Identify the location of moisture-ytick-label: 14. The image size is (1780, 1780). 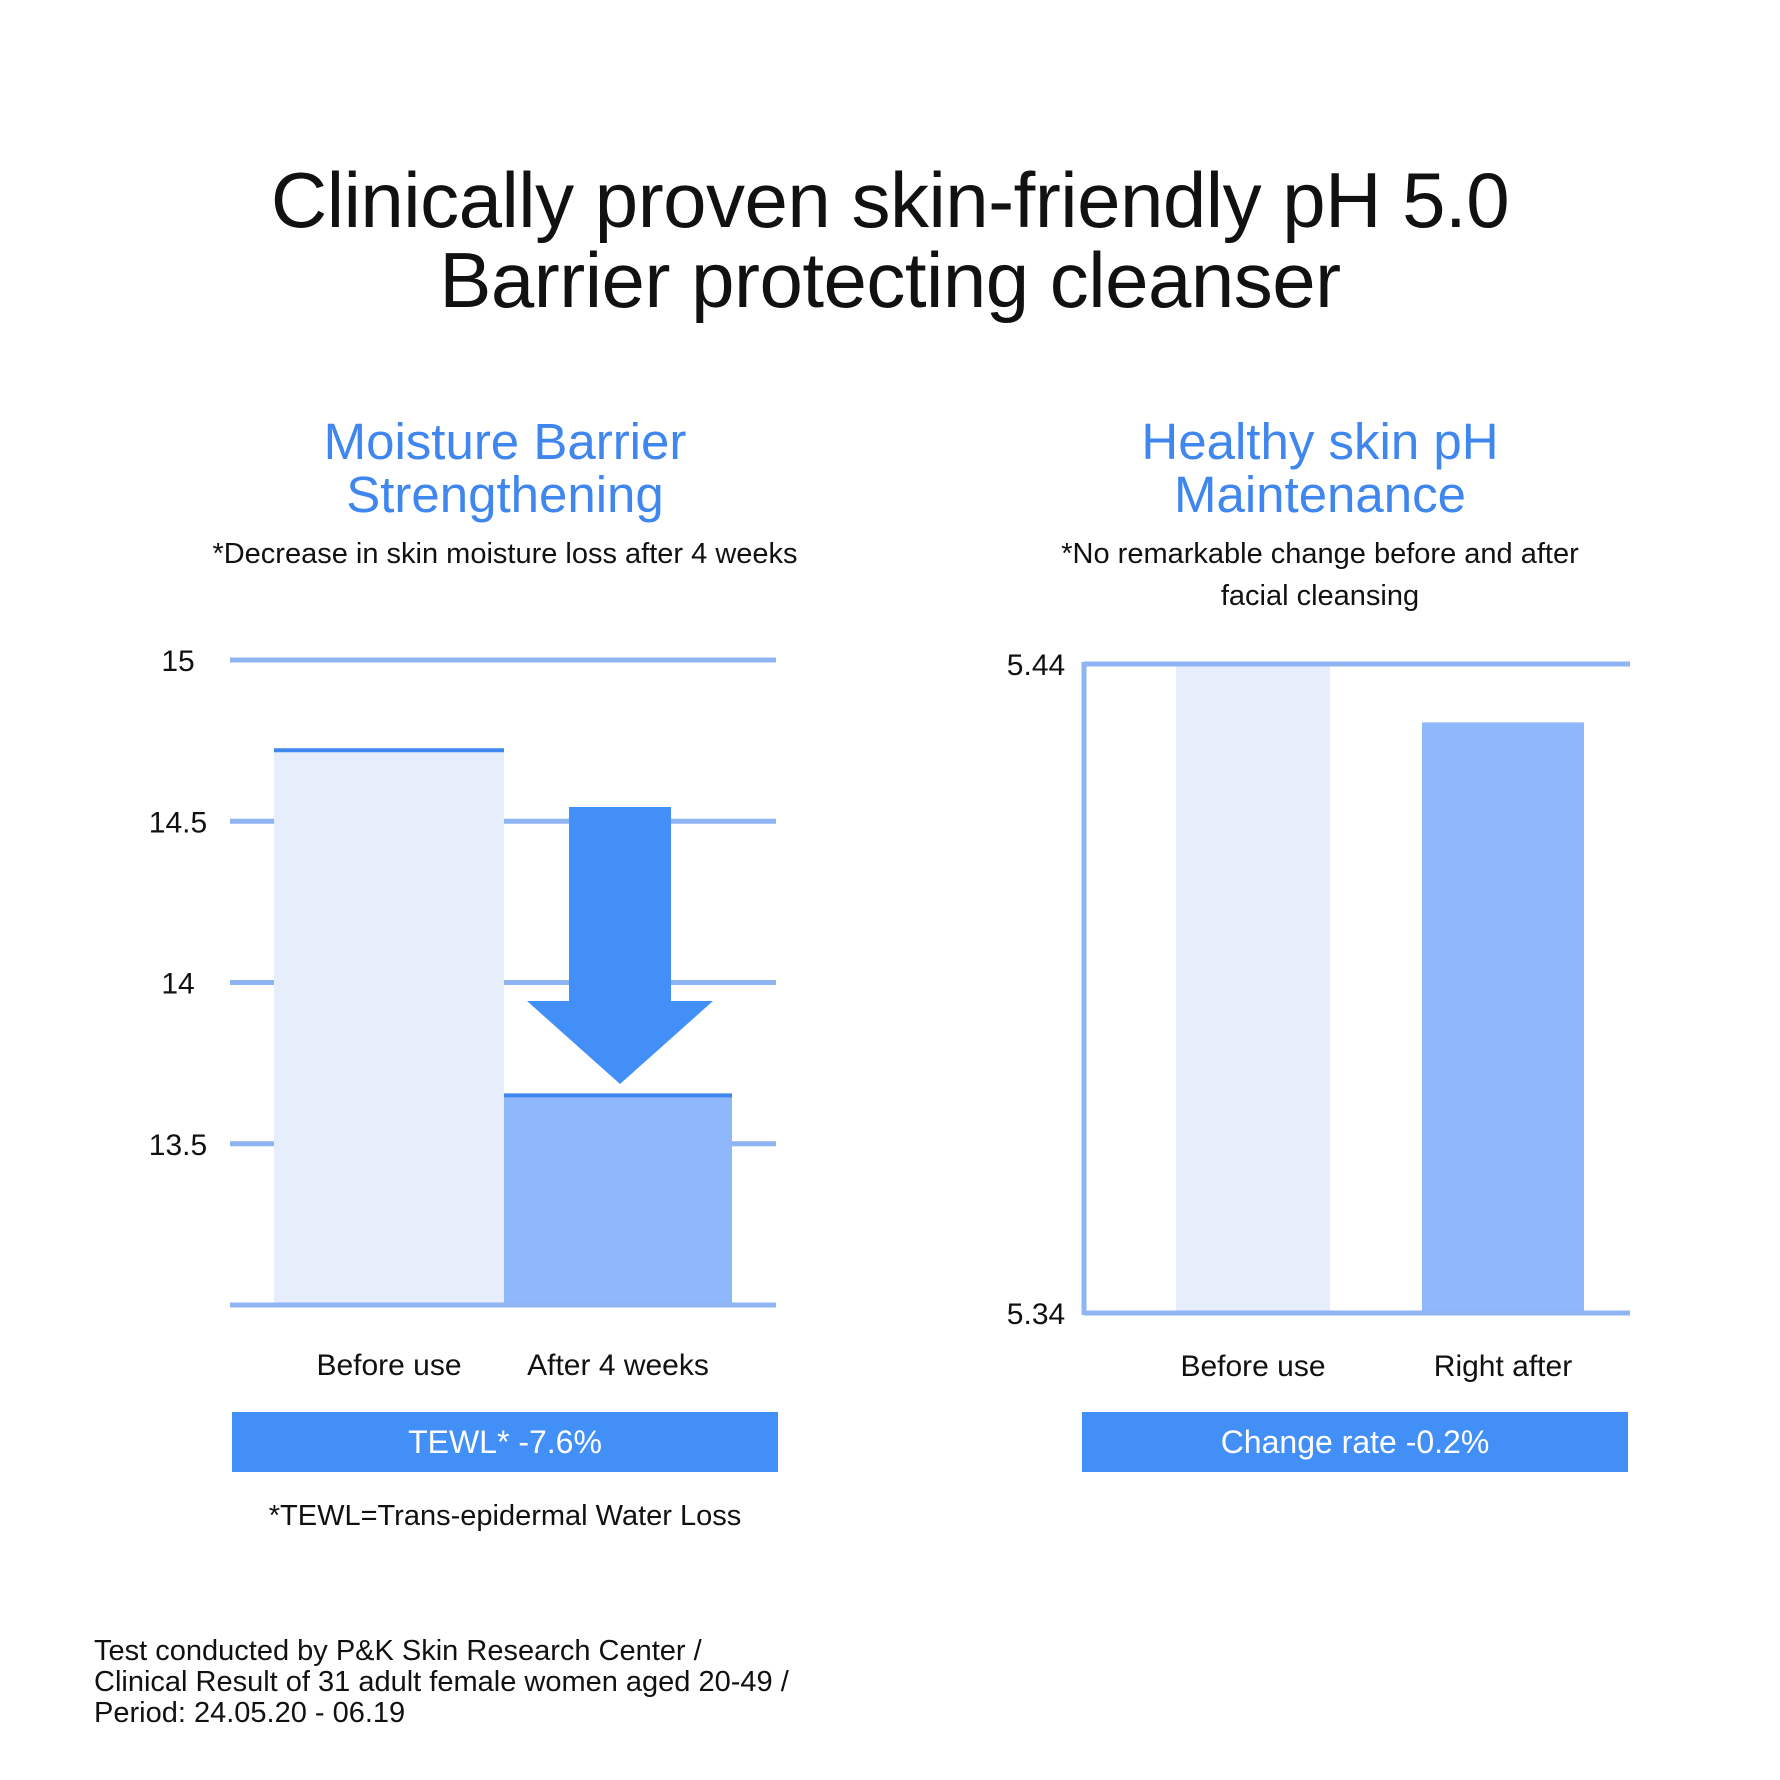
(177, 984).